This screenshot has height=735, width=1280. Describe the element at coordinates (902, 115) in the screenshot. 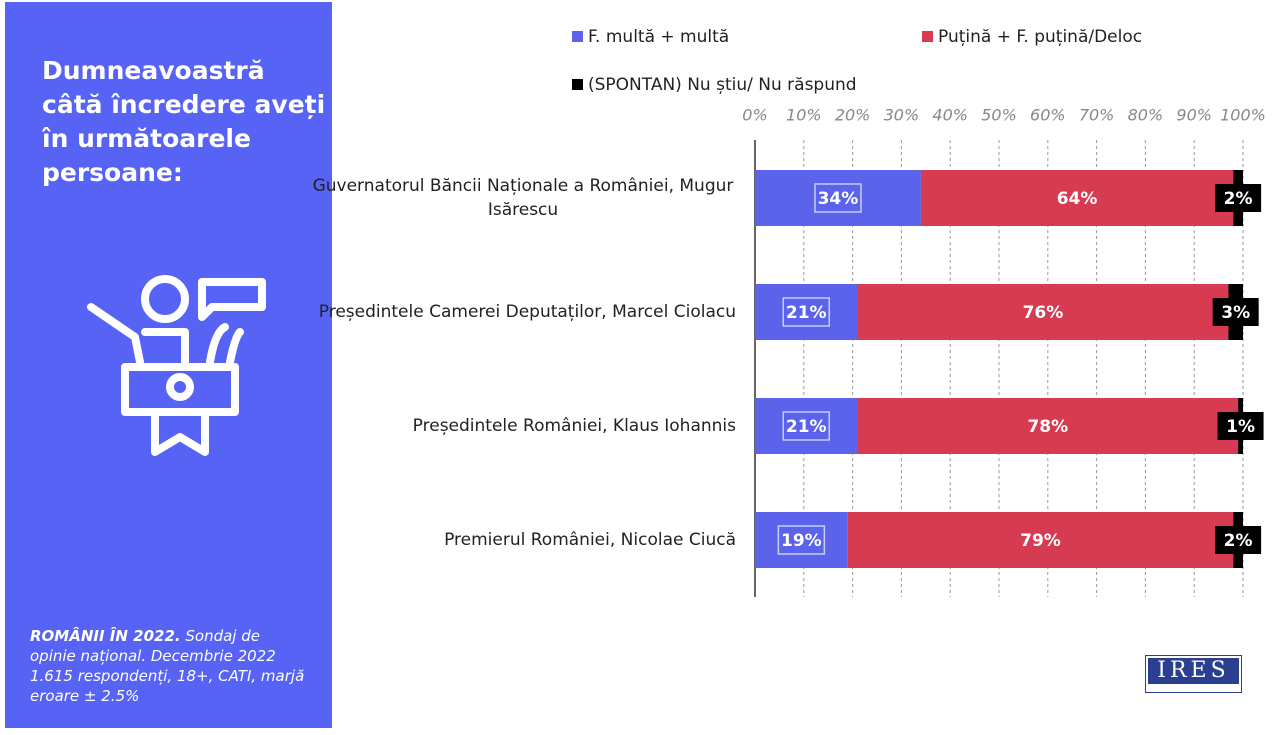

I see `x-tick-label: 30%` at that location.